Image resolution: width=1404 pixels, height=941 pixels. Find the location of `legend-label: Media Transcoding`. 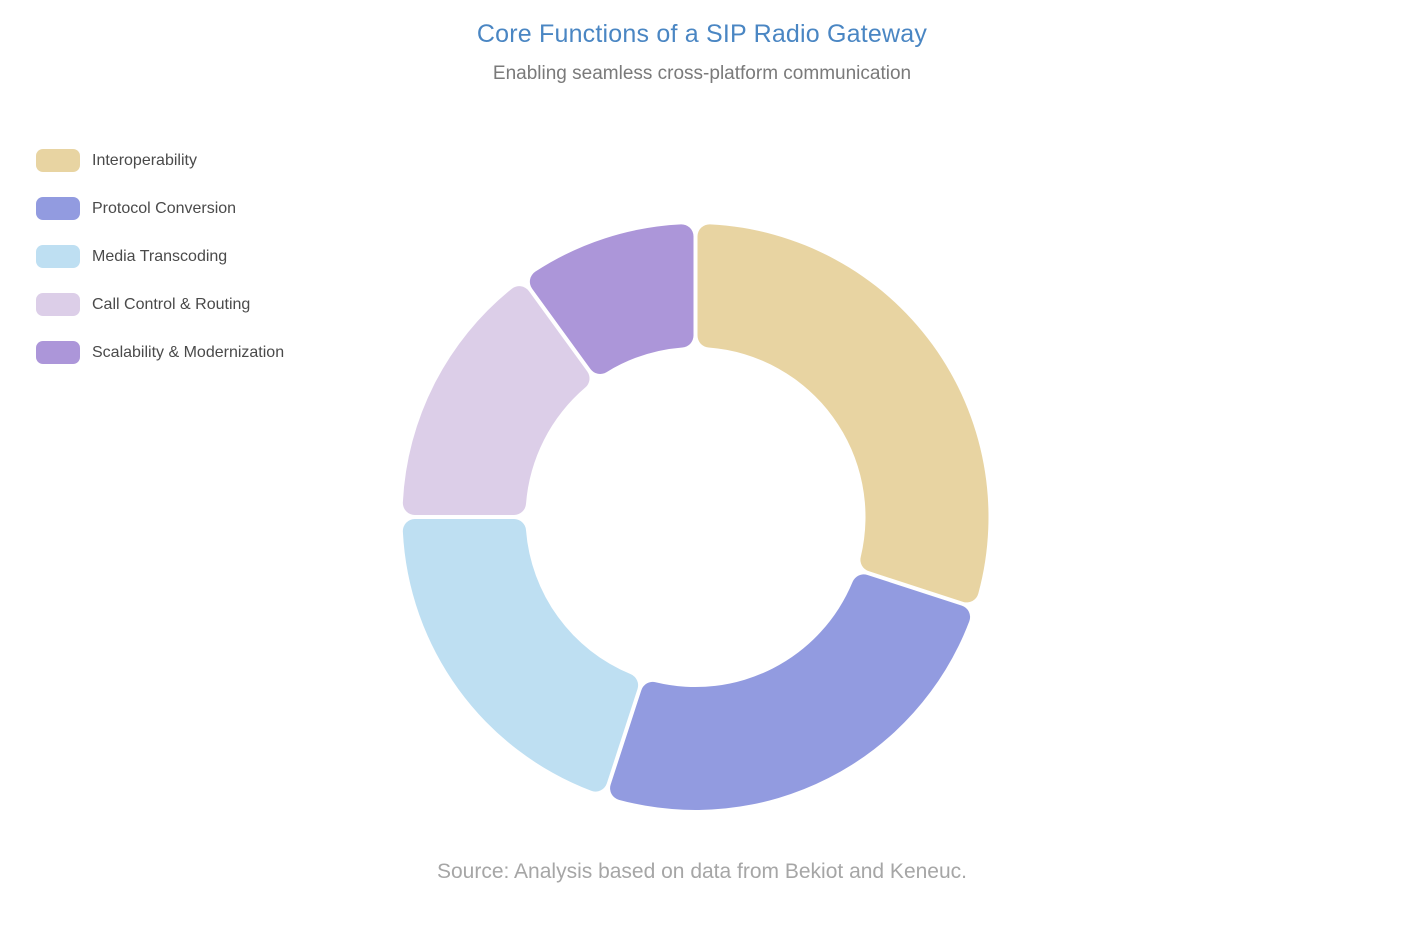

legend-label: Media Transcoding is located at coordinates (160, 256).